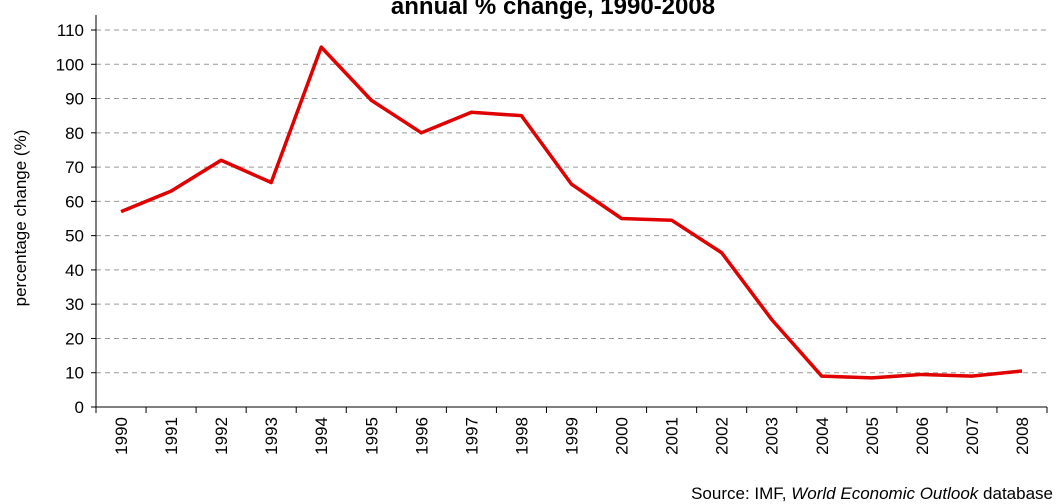  I want to click on source-italic: World Economic Outlook, so click(885, 493).